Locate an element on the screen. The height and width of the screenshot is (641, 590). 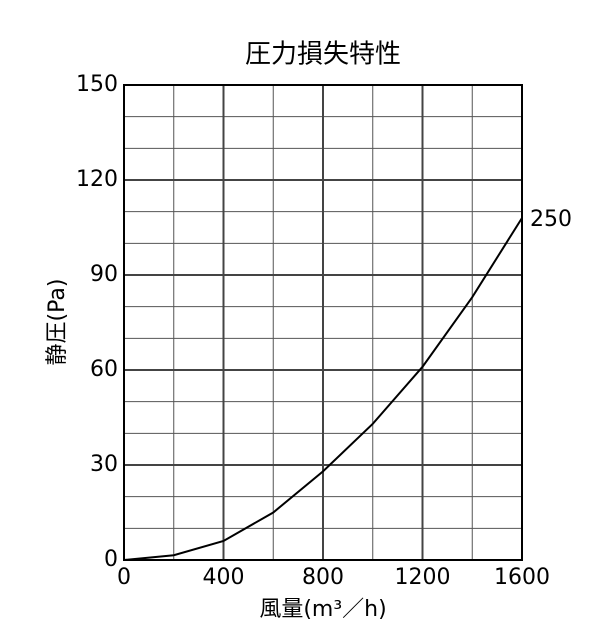
x-axis-label: 風量(m³／h) is located at coordinates (322, 609).